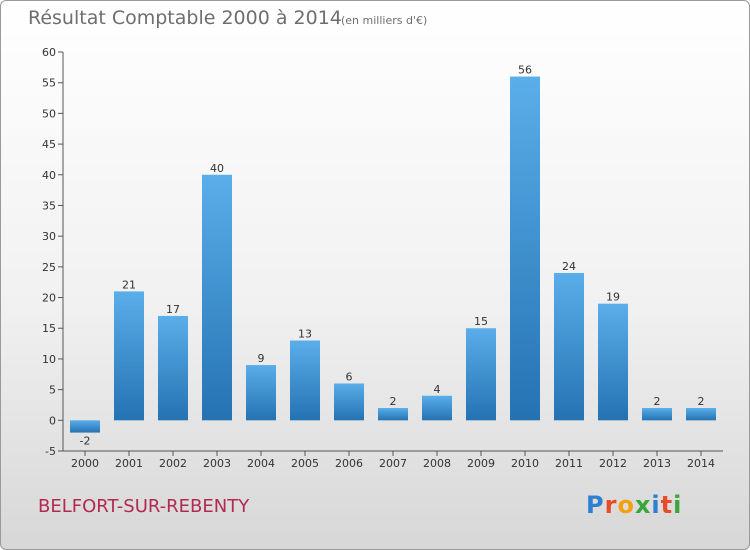  What do you see at coordinates (49, 267) in the screenshot?
I see `y-tick-label: 25` at bounding box center [49, 267].